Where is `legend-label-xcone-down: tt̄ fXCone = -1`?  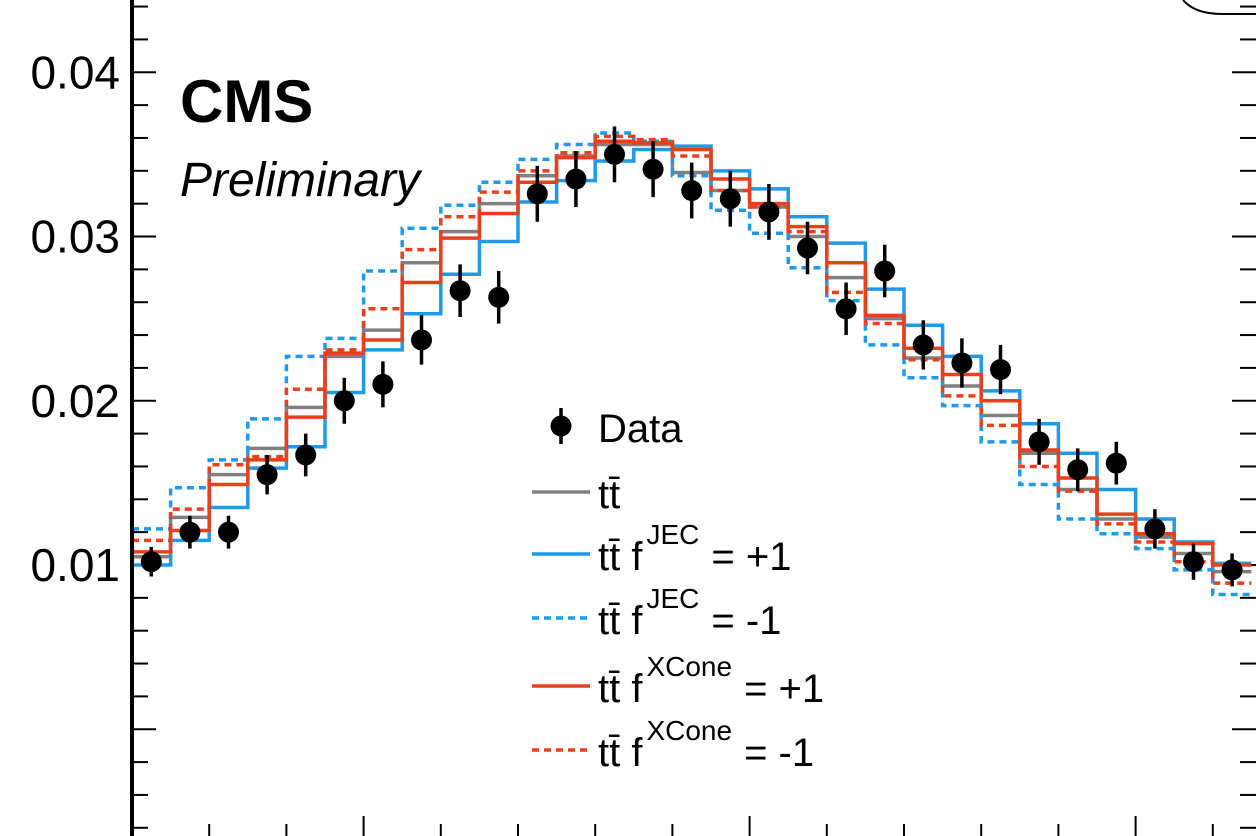
legend-label-xcone-down: tt̄ fXCone = -1 is located at coordinates (706, 745).